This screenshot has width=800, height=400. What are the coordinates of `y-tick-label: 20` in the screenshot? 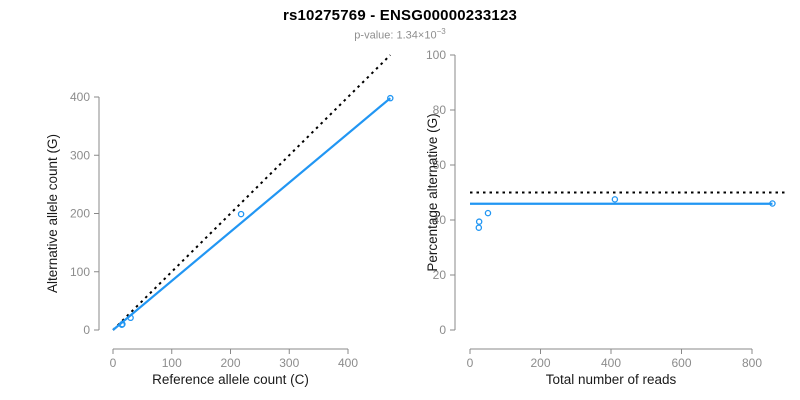 It's located at (440, 275).